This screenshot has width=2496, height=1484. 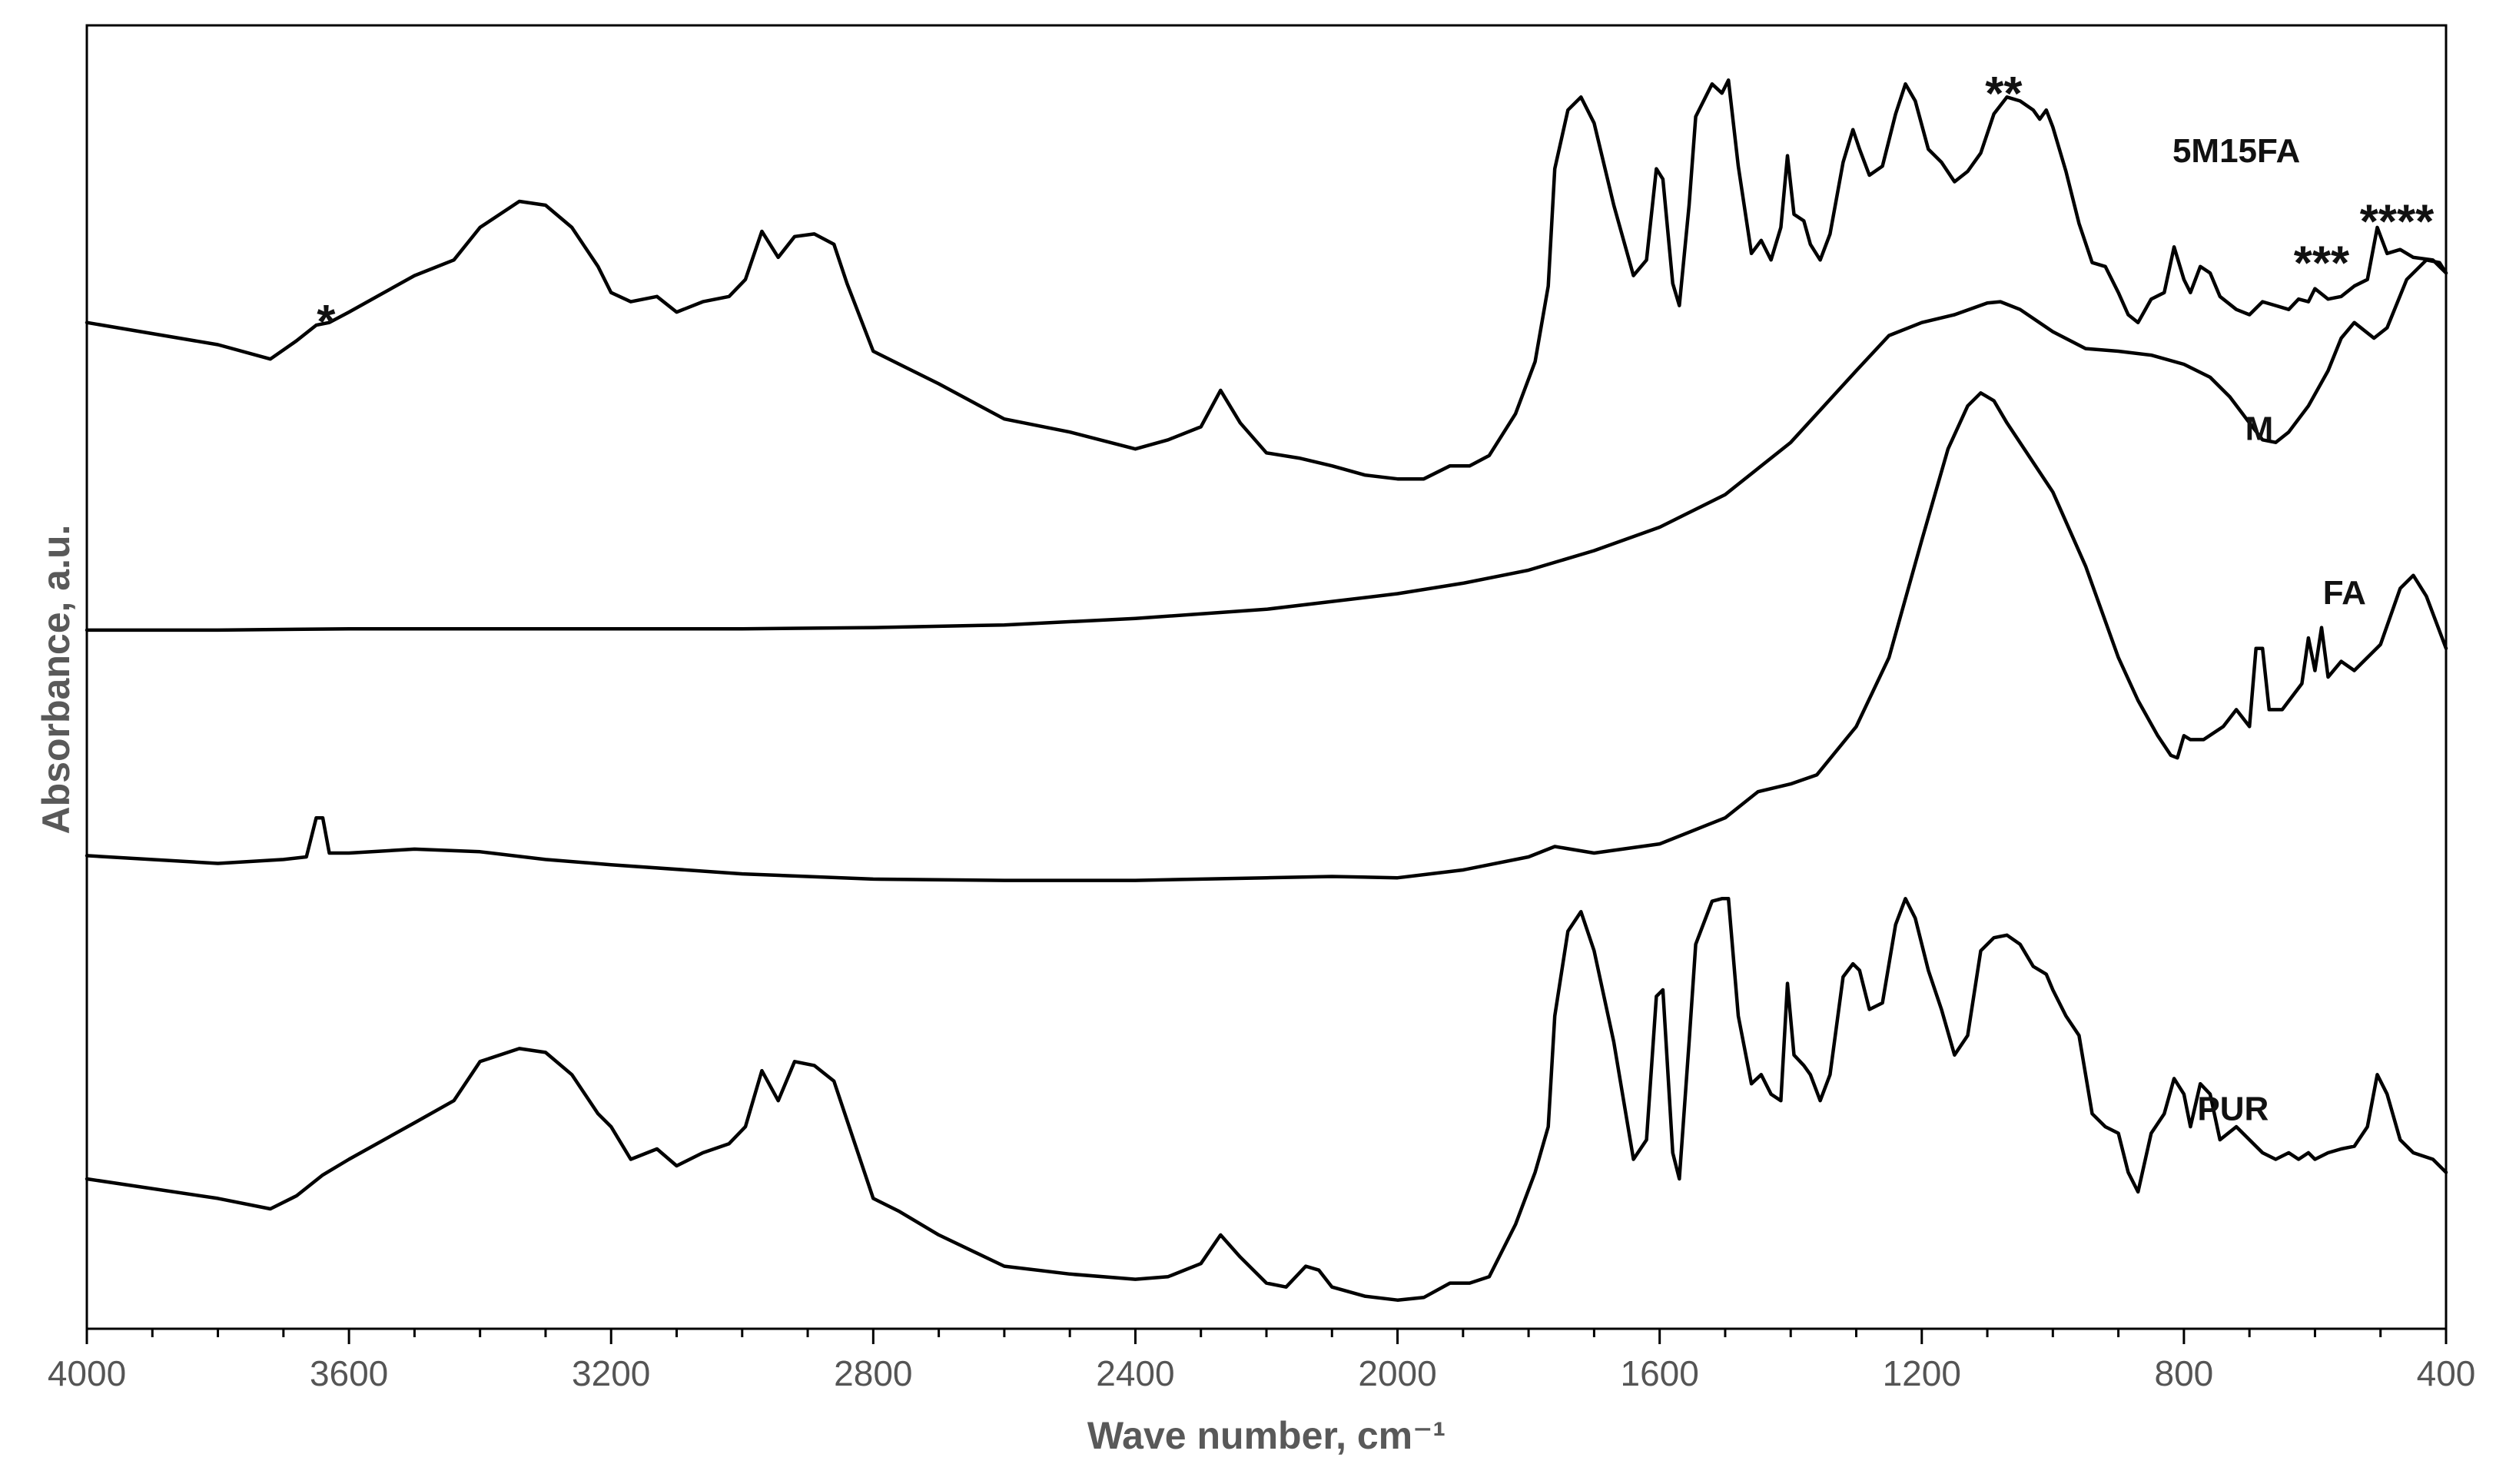 I want to click on peak-annotation: **, so click(x=2004, y=94).